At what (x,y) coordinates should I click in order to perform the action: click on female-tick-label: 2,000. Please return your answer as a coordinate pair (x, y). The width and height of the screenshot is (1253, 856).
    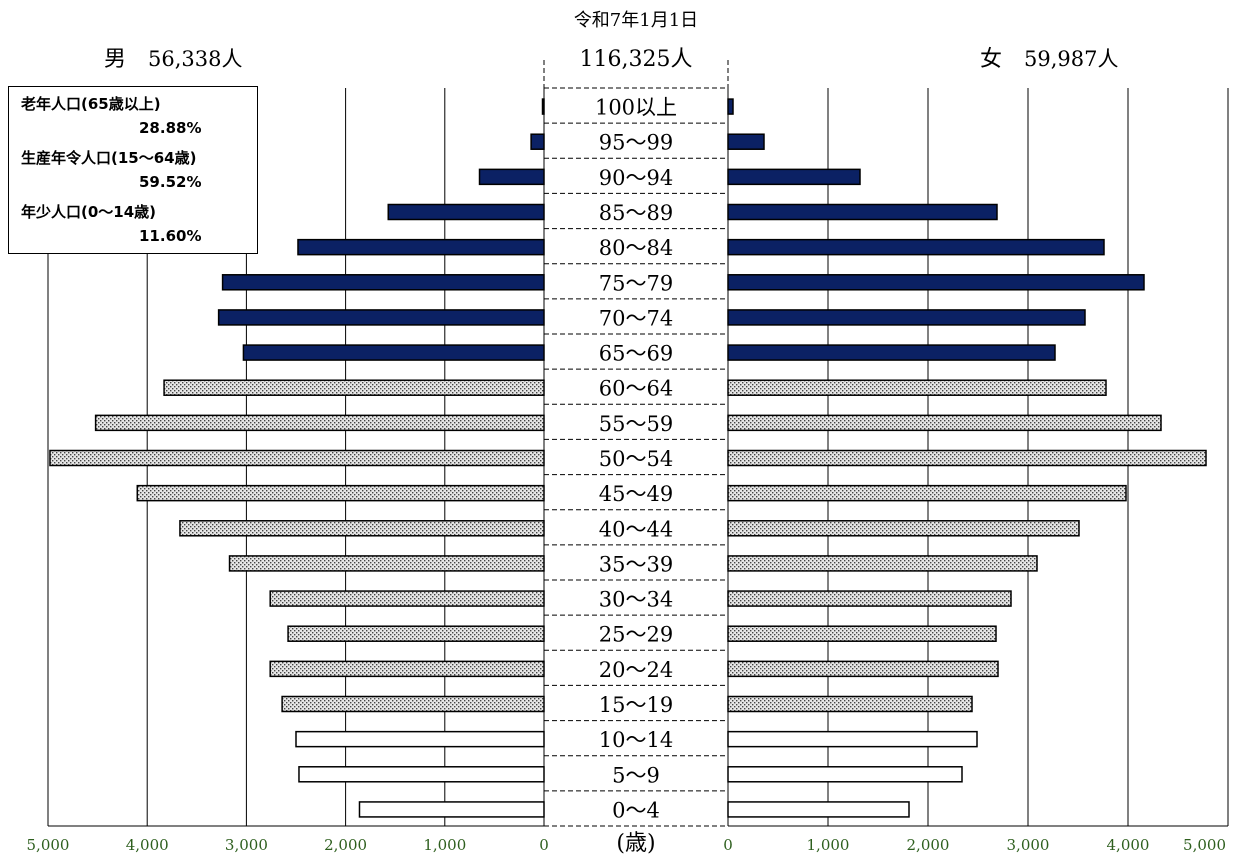
    Looking at the image, I should click on (928, 845).